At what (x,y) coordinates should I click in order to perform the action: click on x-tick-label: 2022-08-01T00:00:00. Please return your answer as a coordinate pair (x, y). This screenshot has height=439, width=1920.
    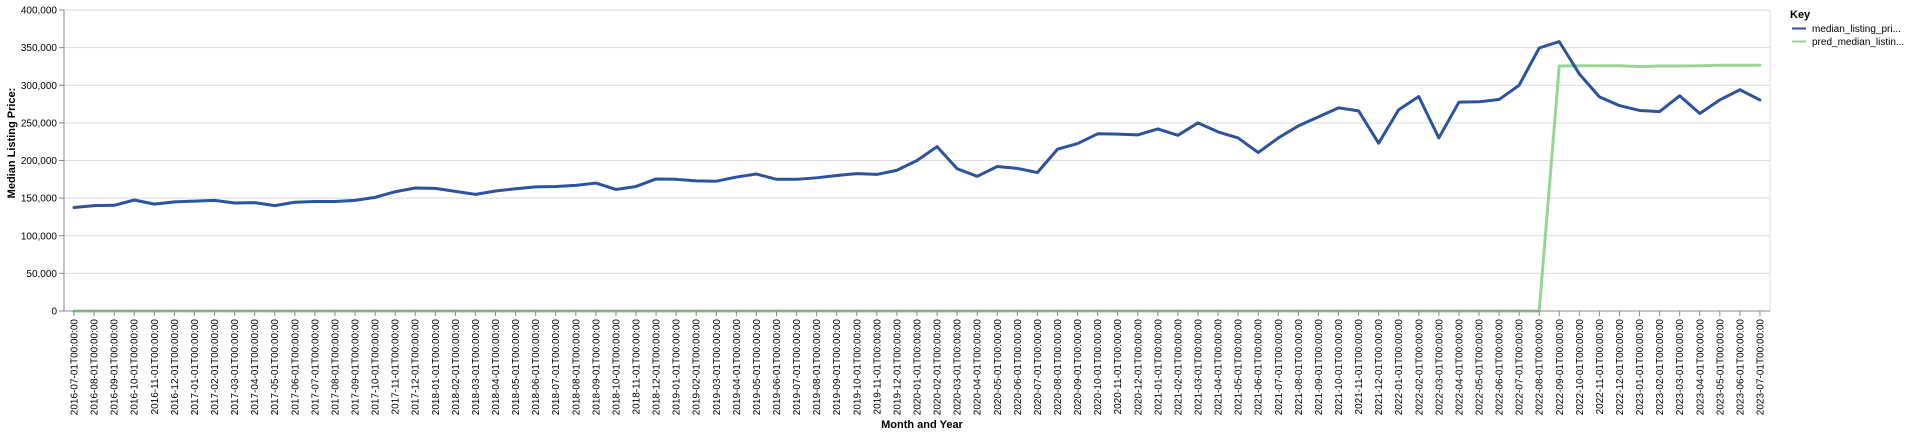
    Looking at the image, I should click on (1540, 367).